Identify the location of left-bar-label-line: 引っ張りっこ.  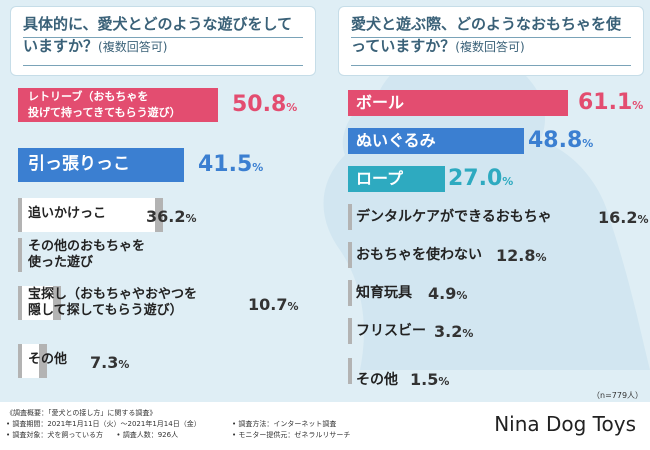
(79, 164).